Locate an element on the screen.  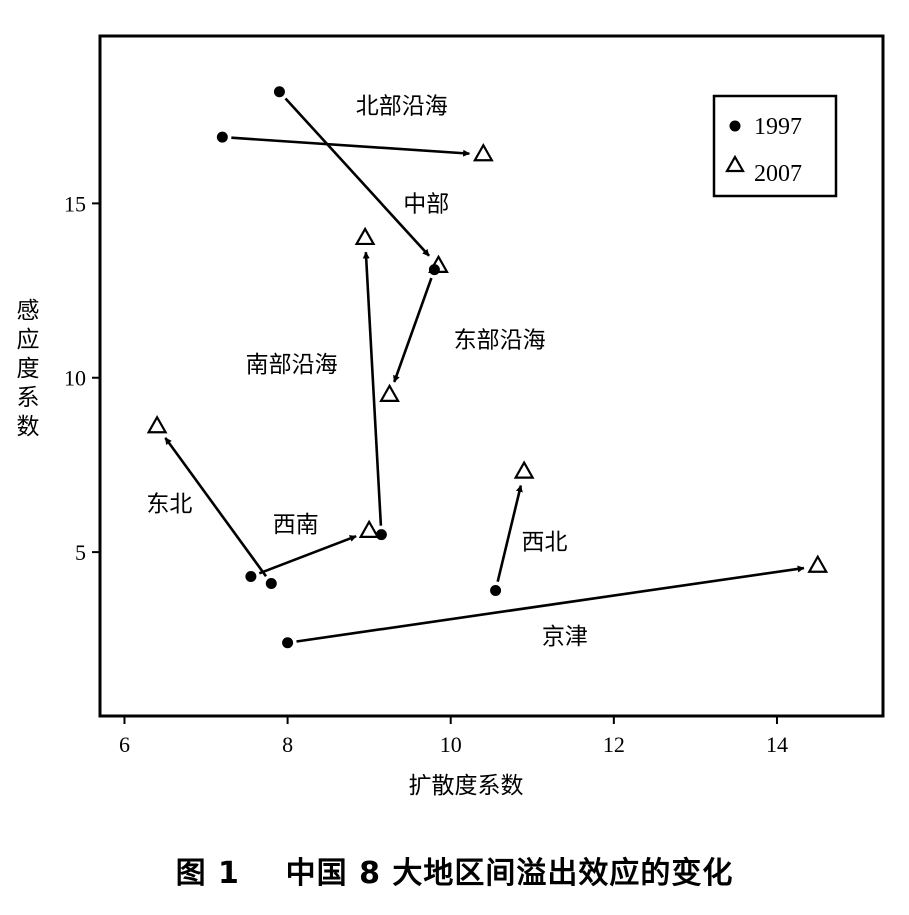
region-label-7: 京津 is located at coordinates (565, 637).